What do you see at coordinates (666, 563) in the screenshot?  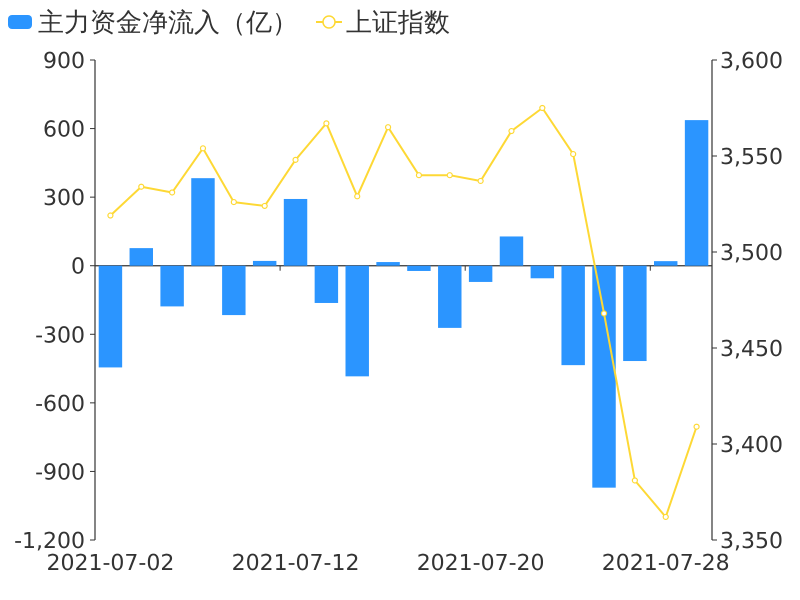 I see `x-tick-label: 2021-07-28` at bounding box center [666, 563].